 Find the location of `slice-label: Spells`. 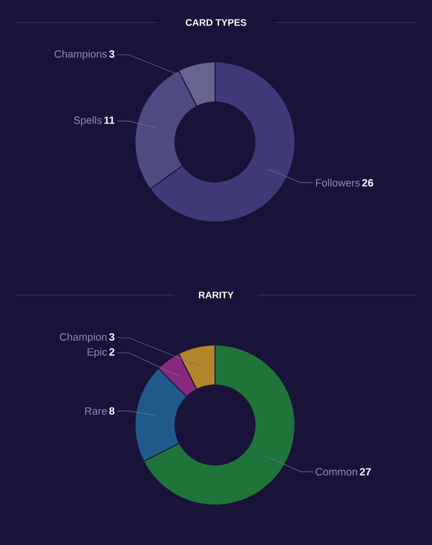

slice-label: Spells is located at coordinates (88, 121).